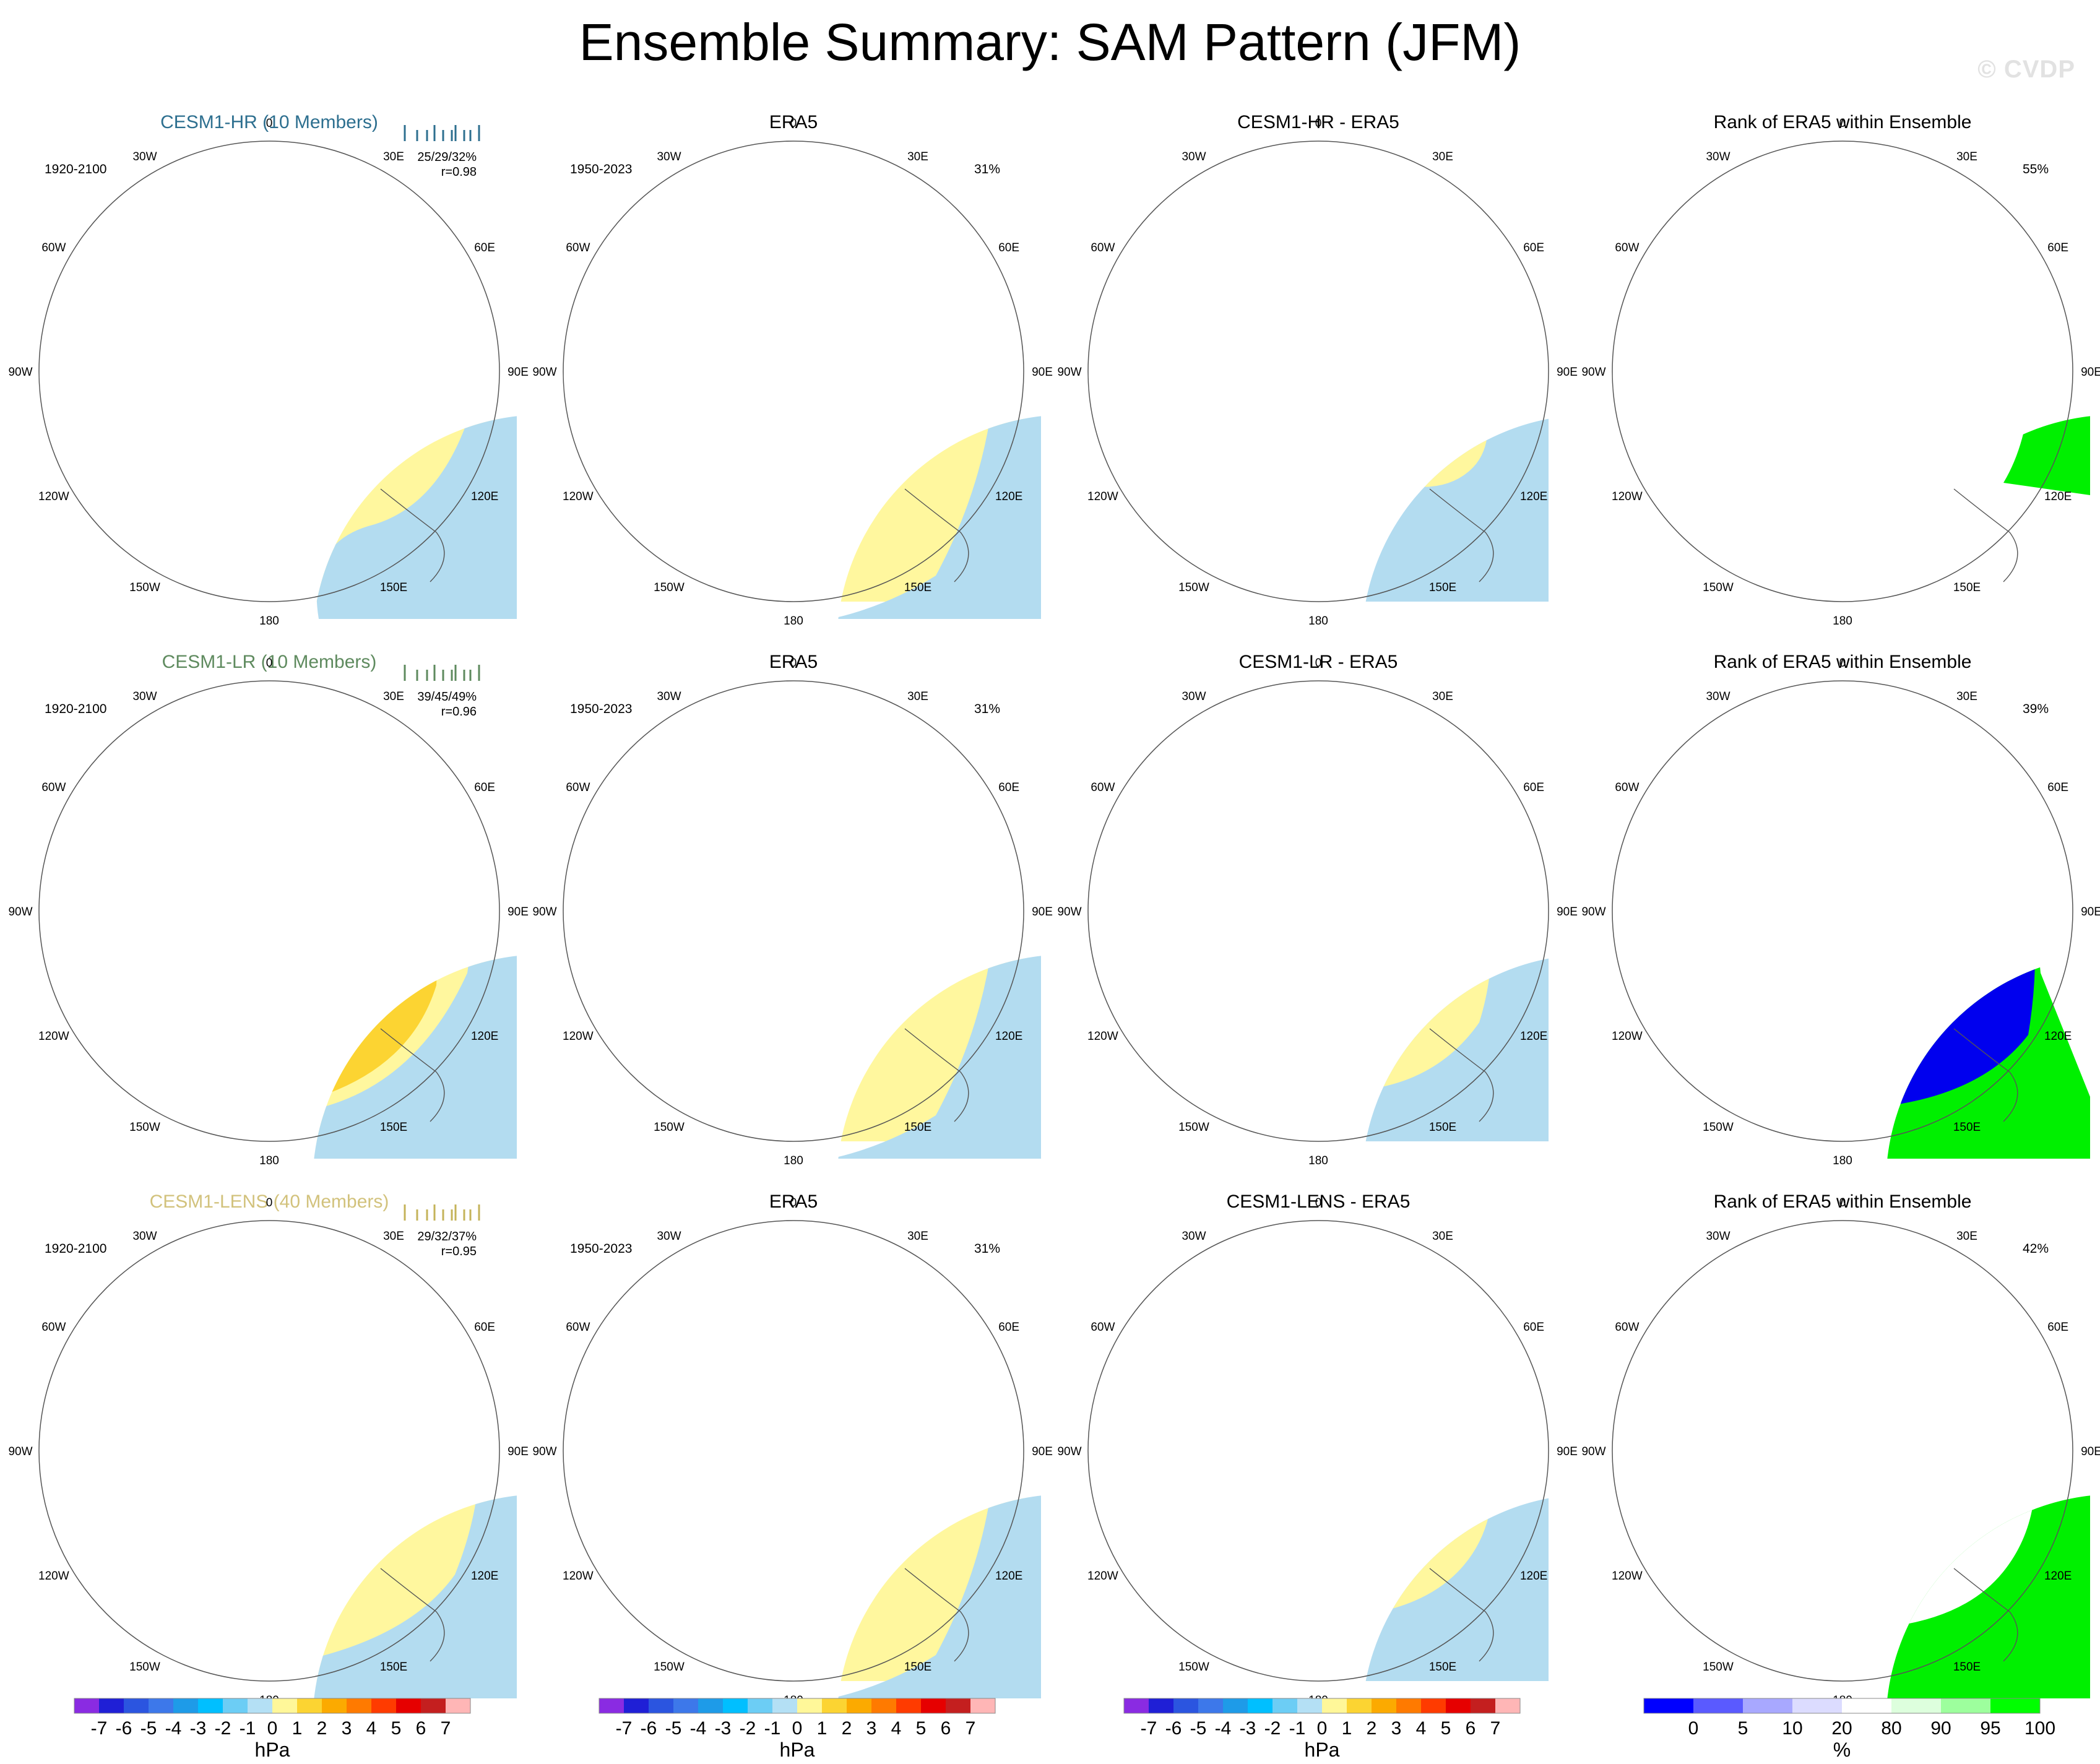 The width and height of the screenshot is (2100, 1764). Describe the element at coordinates (772, 1728) in the screenshot. I see `colorbar-tick-label: -1` at that location.